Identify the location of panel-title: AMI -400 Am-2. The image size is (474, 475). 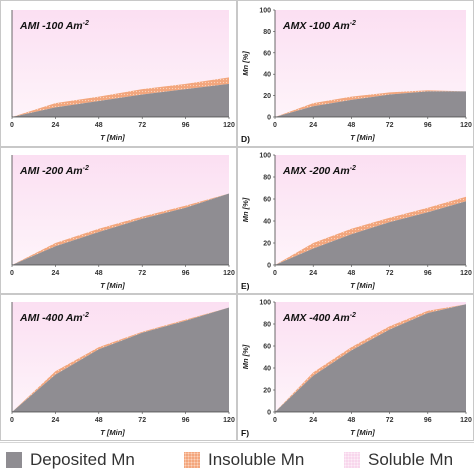
(54, 318).